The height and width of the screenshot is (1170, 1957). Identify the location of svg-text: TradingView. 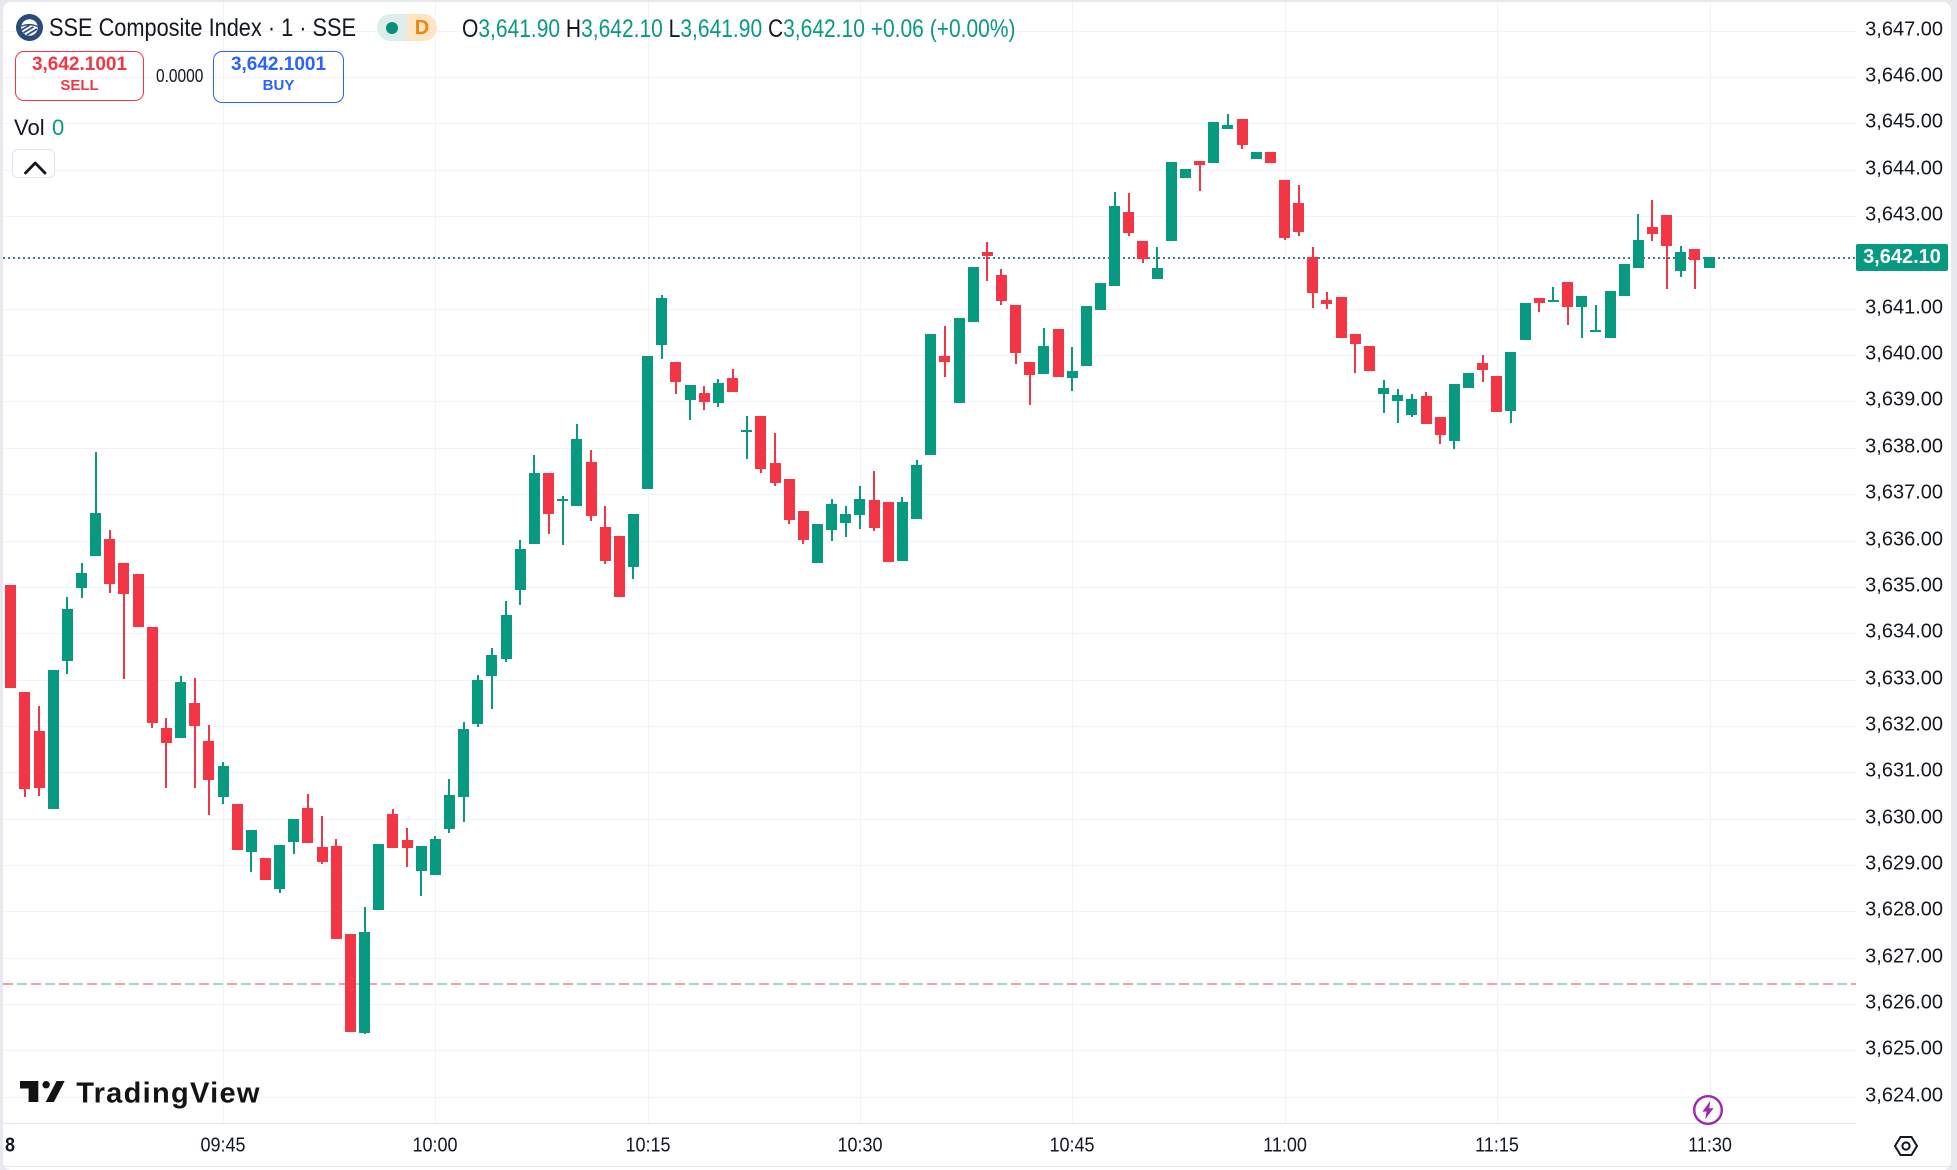
(168, 1095).